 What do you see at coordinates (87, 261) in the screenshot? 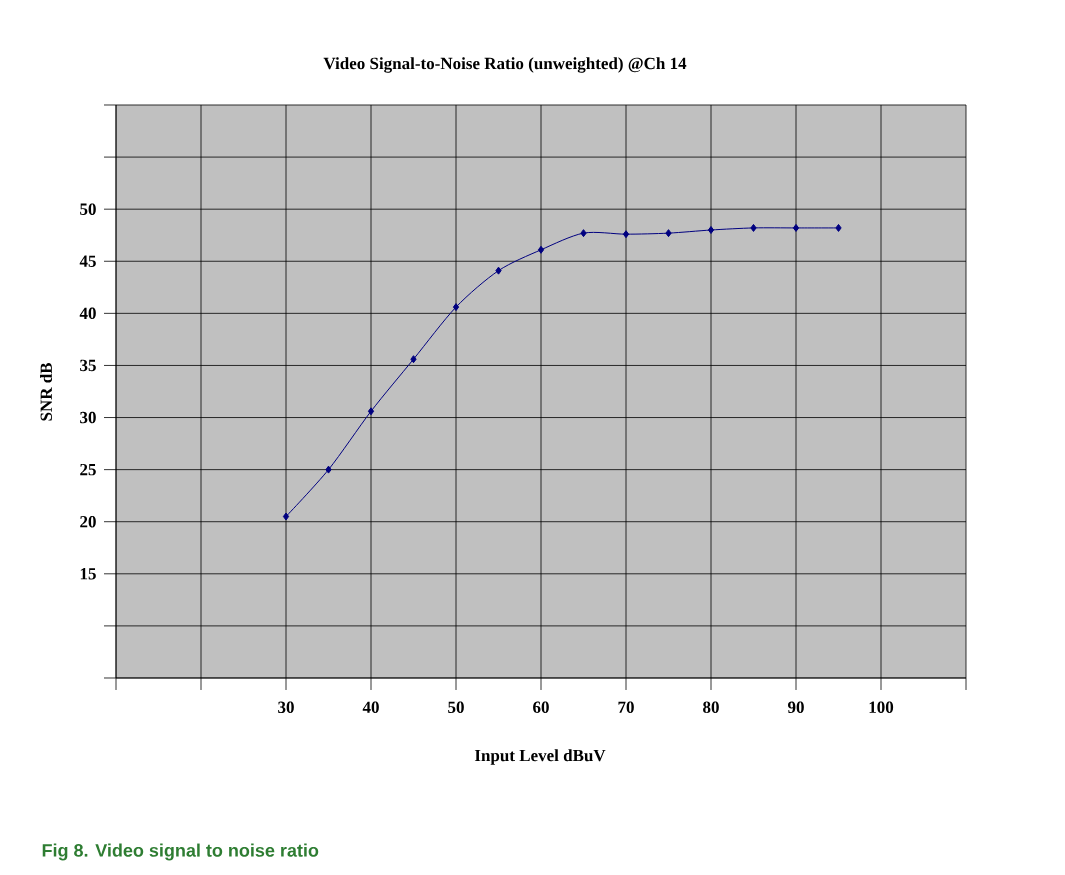
I see `y-tick-label: 45` at bounding box center [87, 261].